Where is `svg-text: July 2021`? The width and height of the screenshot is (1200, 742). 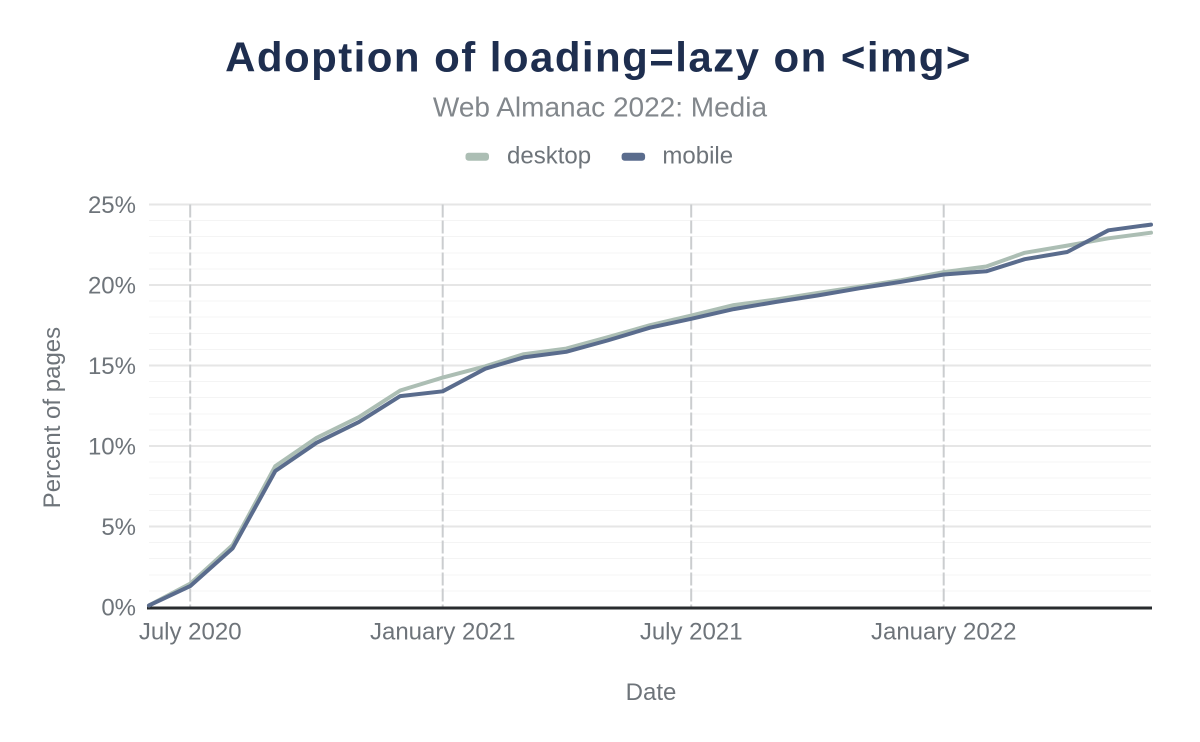
svg-text: July 2021 is located at coordinates (691, 631).